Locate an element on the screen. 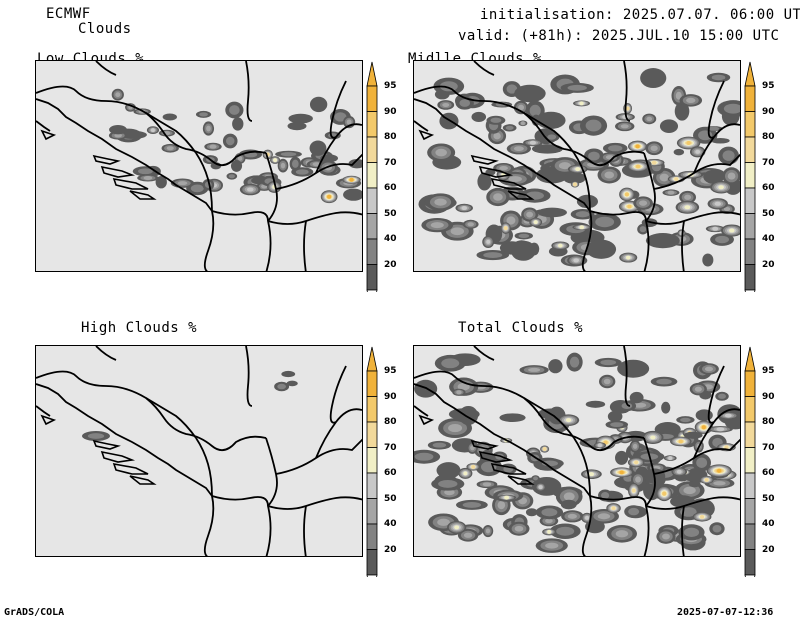  colorbar-bottom-triangle is located at coordinates (372, 575).